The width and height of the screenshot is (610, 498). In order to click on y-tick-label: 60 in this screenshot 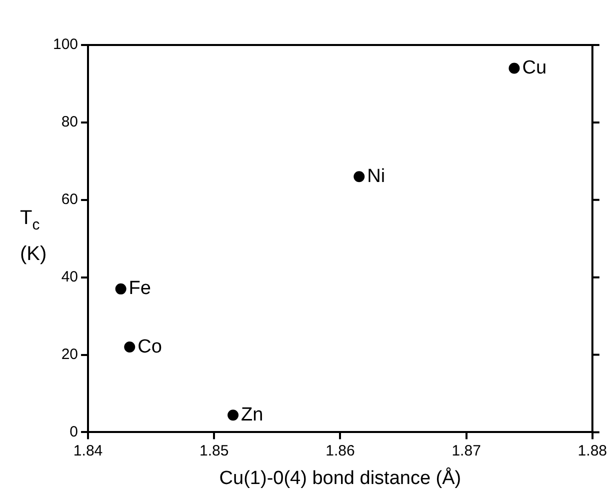, I will do `click(69, 199)`.